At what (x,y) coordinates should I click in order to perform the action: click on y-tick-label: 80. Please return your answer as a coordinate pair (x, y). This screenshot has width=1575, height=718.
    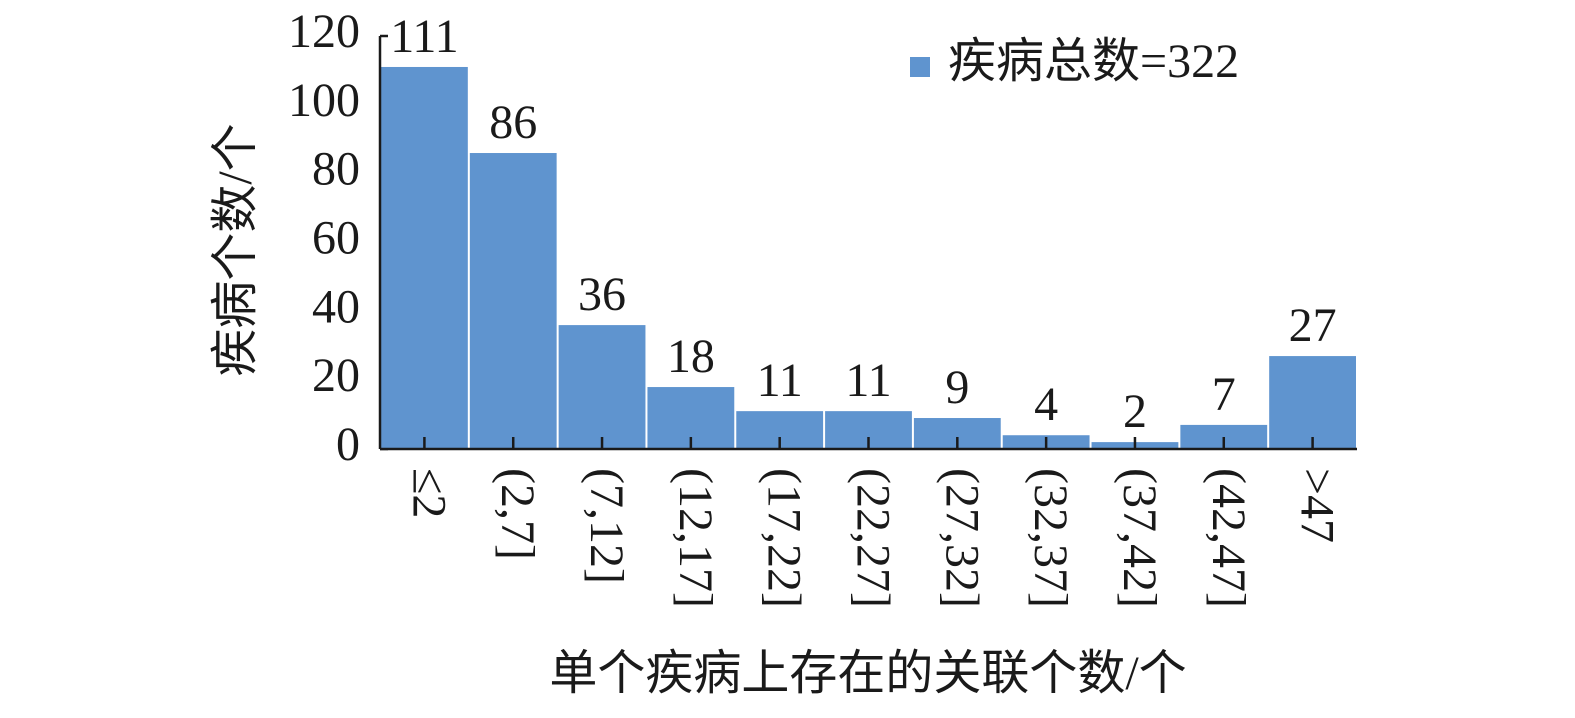
    Looking at the image, I should click on (336, 169).